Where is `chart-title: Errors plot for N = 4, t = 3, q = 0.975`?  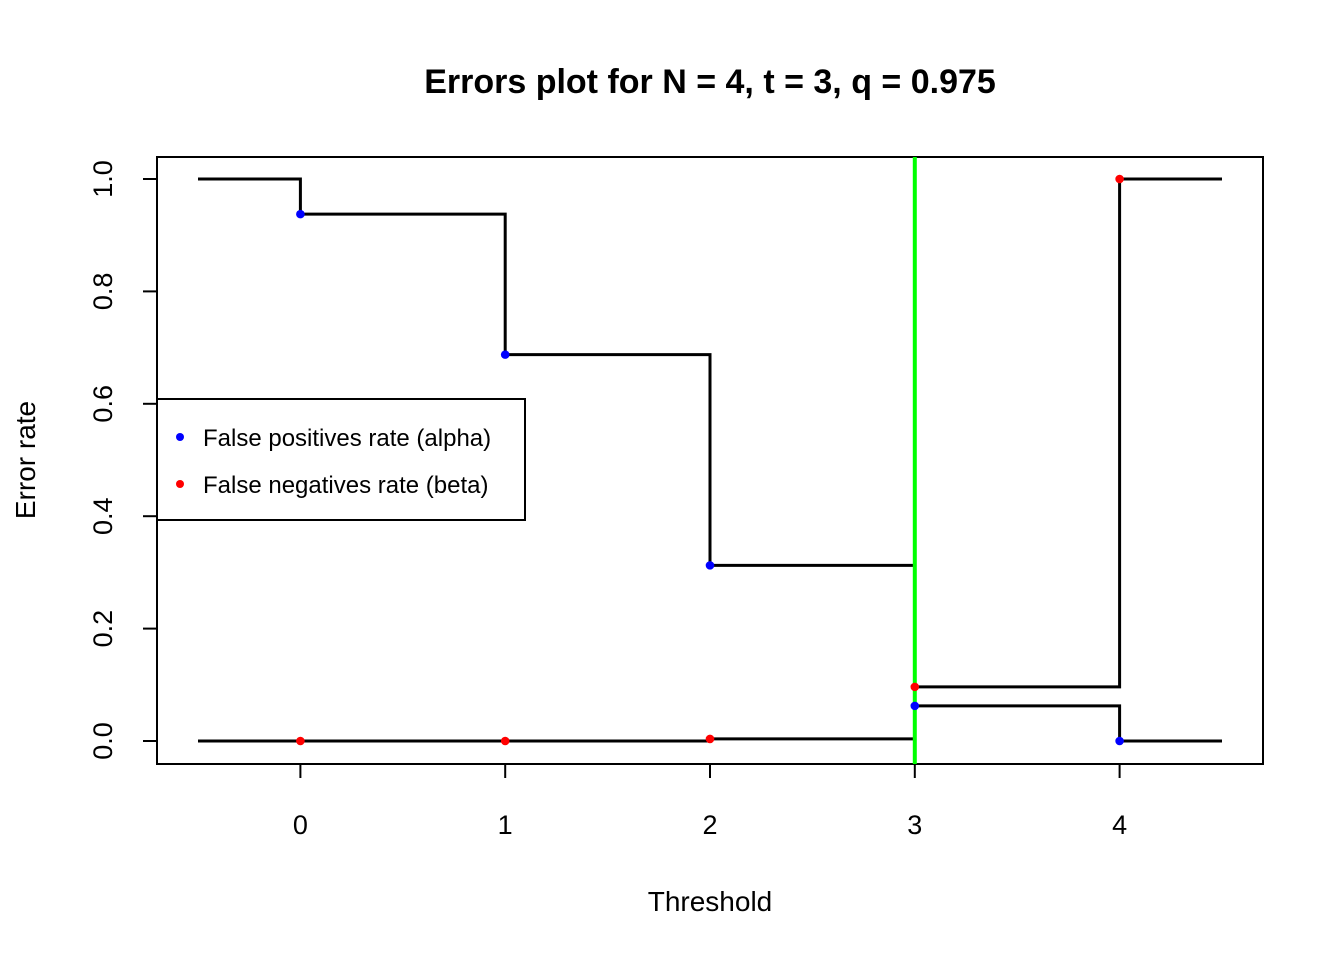
chart-title: Errors plot for N = 4, t = 3, q = 0.975 is located at coordinates (710, 82).